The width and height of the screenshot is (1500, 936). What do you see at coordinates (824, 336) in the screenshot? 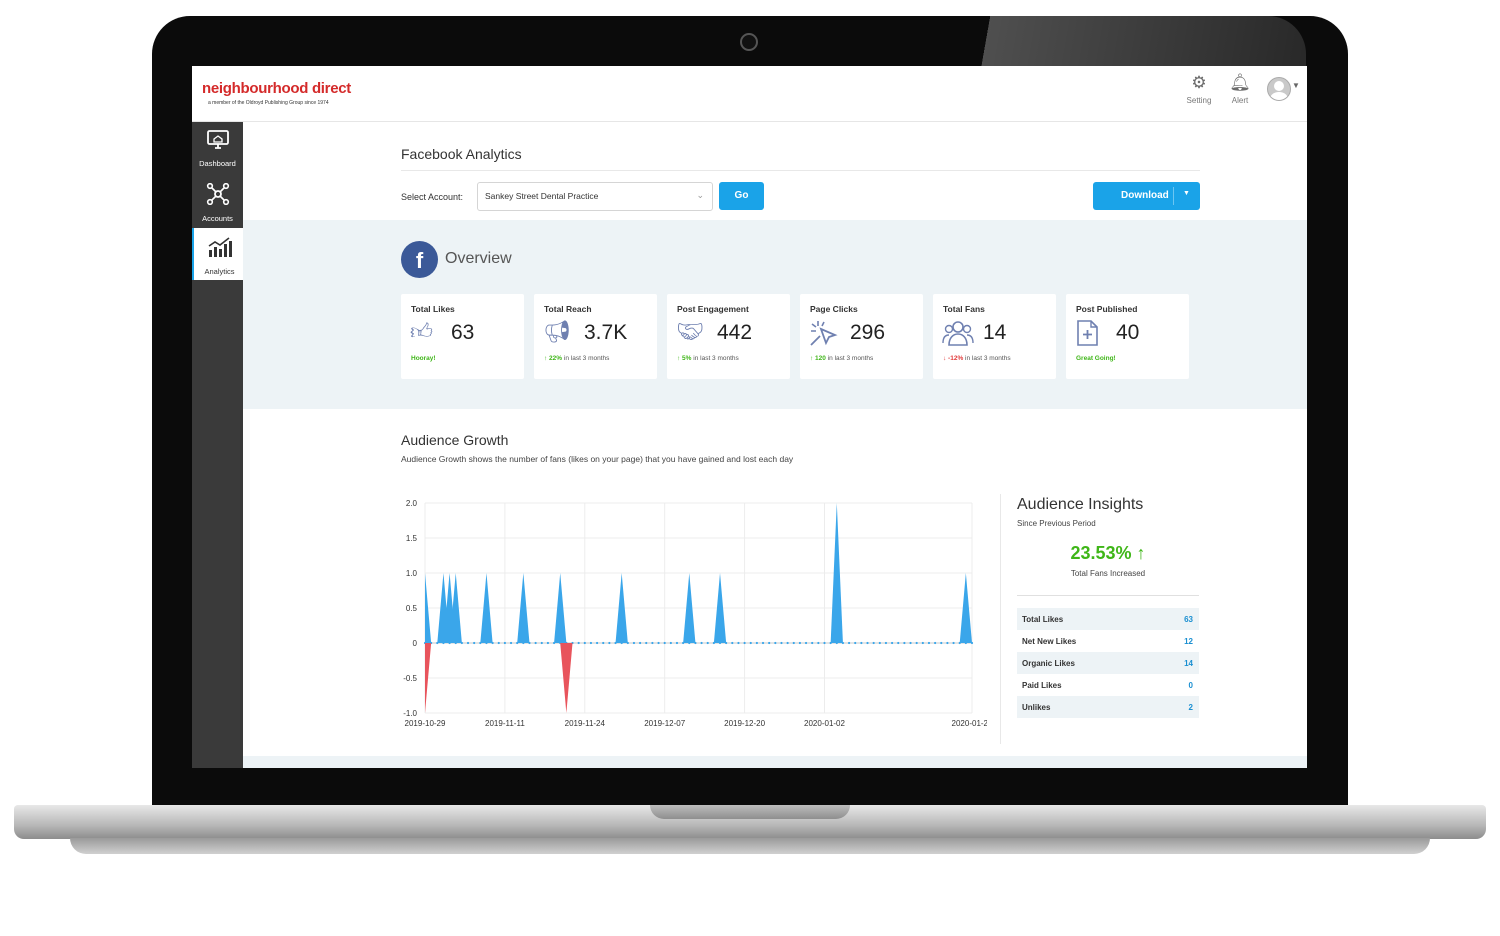
I see `cursor-click-icon` at bounding box center [824, 336].